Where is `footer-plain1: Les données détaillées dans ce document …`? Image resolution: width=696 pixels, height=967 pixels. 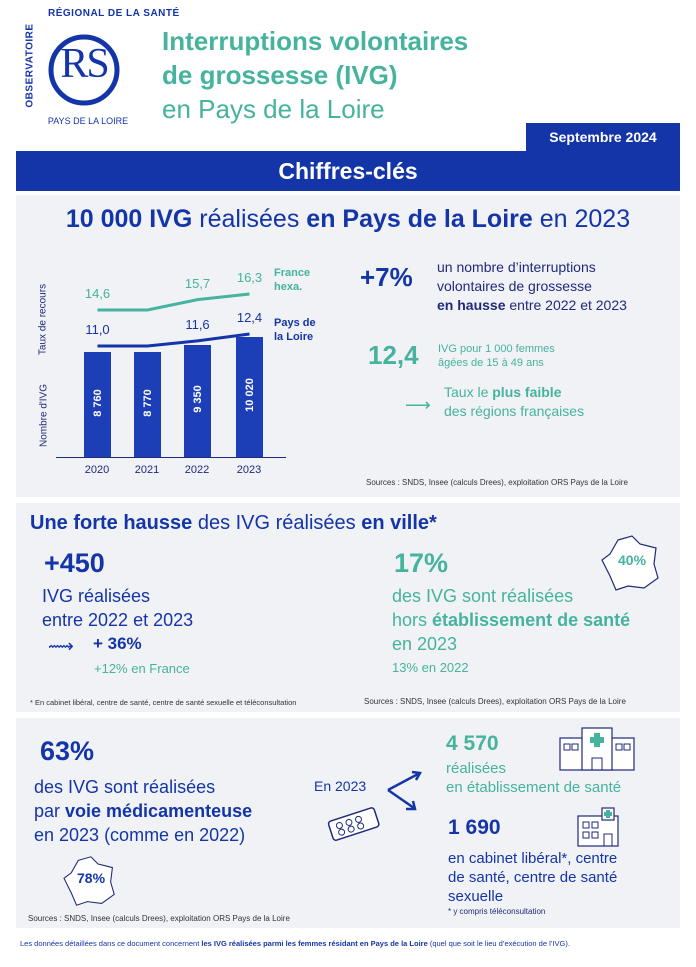
footer-plain1: Les données détaillées dans ce document … is located at coordinates (111, 943).